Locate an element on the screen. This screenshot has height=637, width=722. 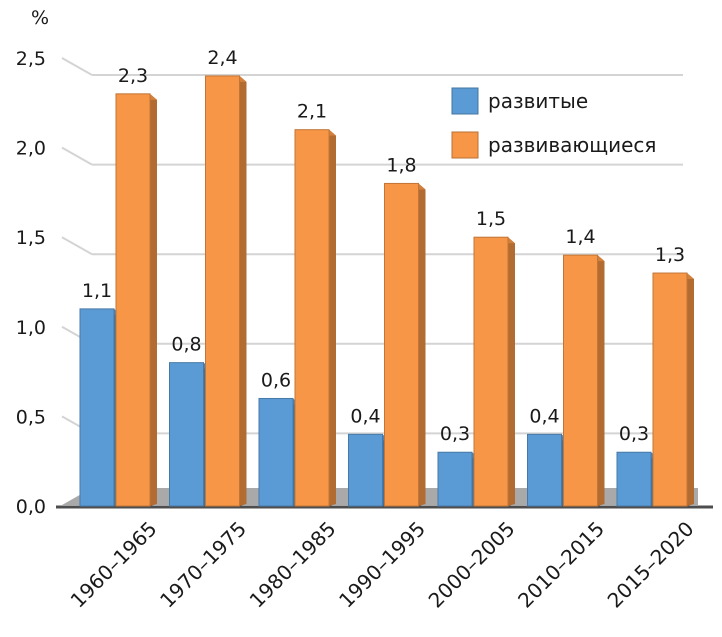
y-axis: 0,0 0,5 1,0 1,5 2,0 2,5% is located at coordinates (32, 262).